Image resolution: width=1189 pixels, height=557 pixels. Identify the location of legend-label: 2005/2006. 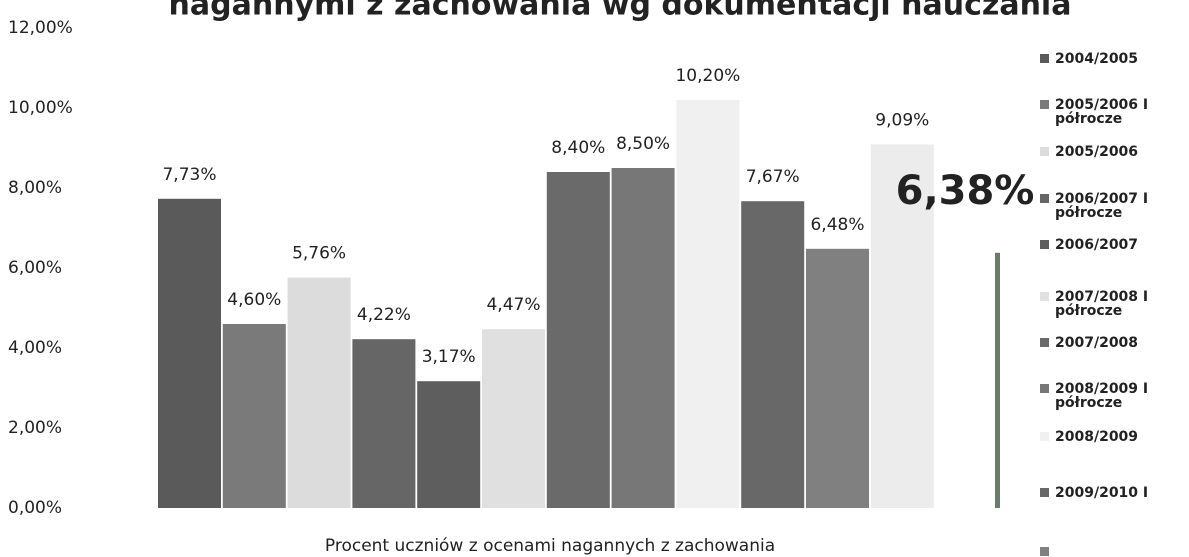
(1097, 152).